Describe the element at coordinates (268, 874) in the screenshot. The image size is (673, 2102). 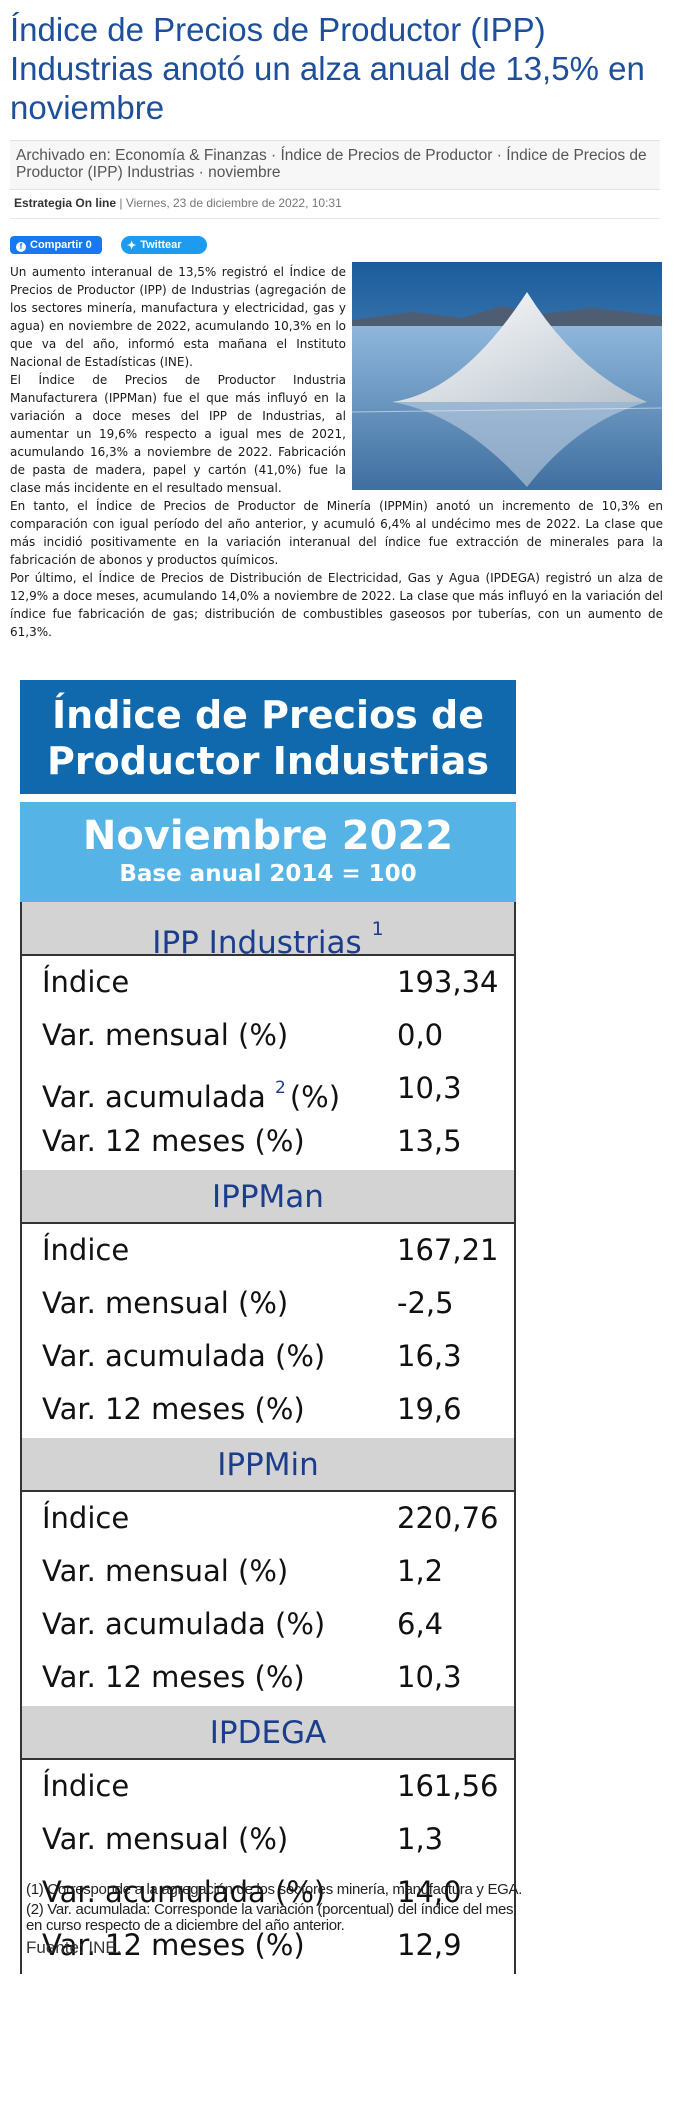
I see `infographic-base: Base anual 2014 = 100` at that location.